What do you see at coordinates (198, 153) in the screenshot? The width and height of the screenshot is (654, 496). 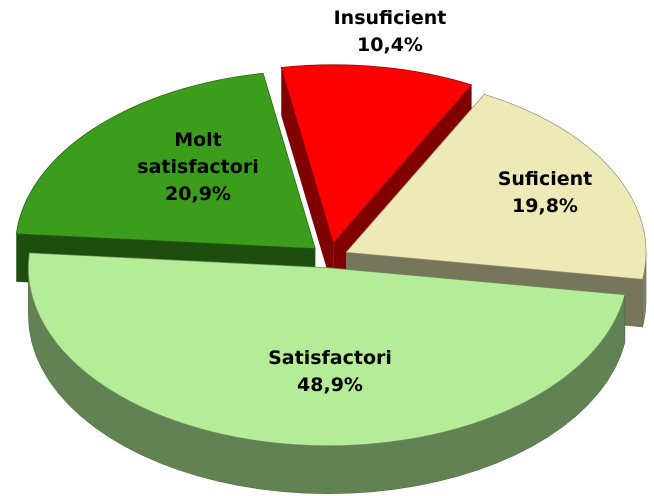 I see `category-label: Molt satisfactori` at bounding box center [198, 153].